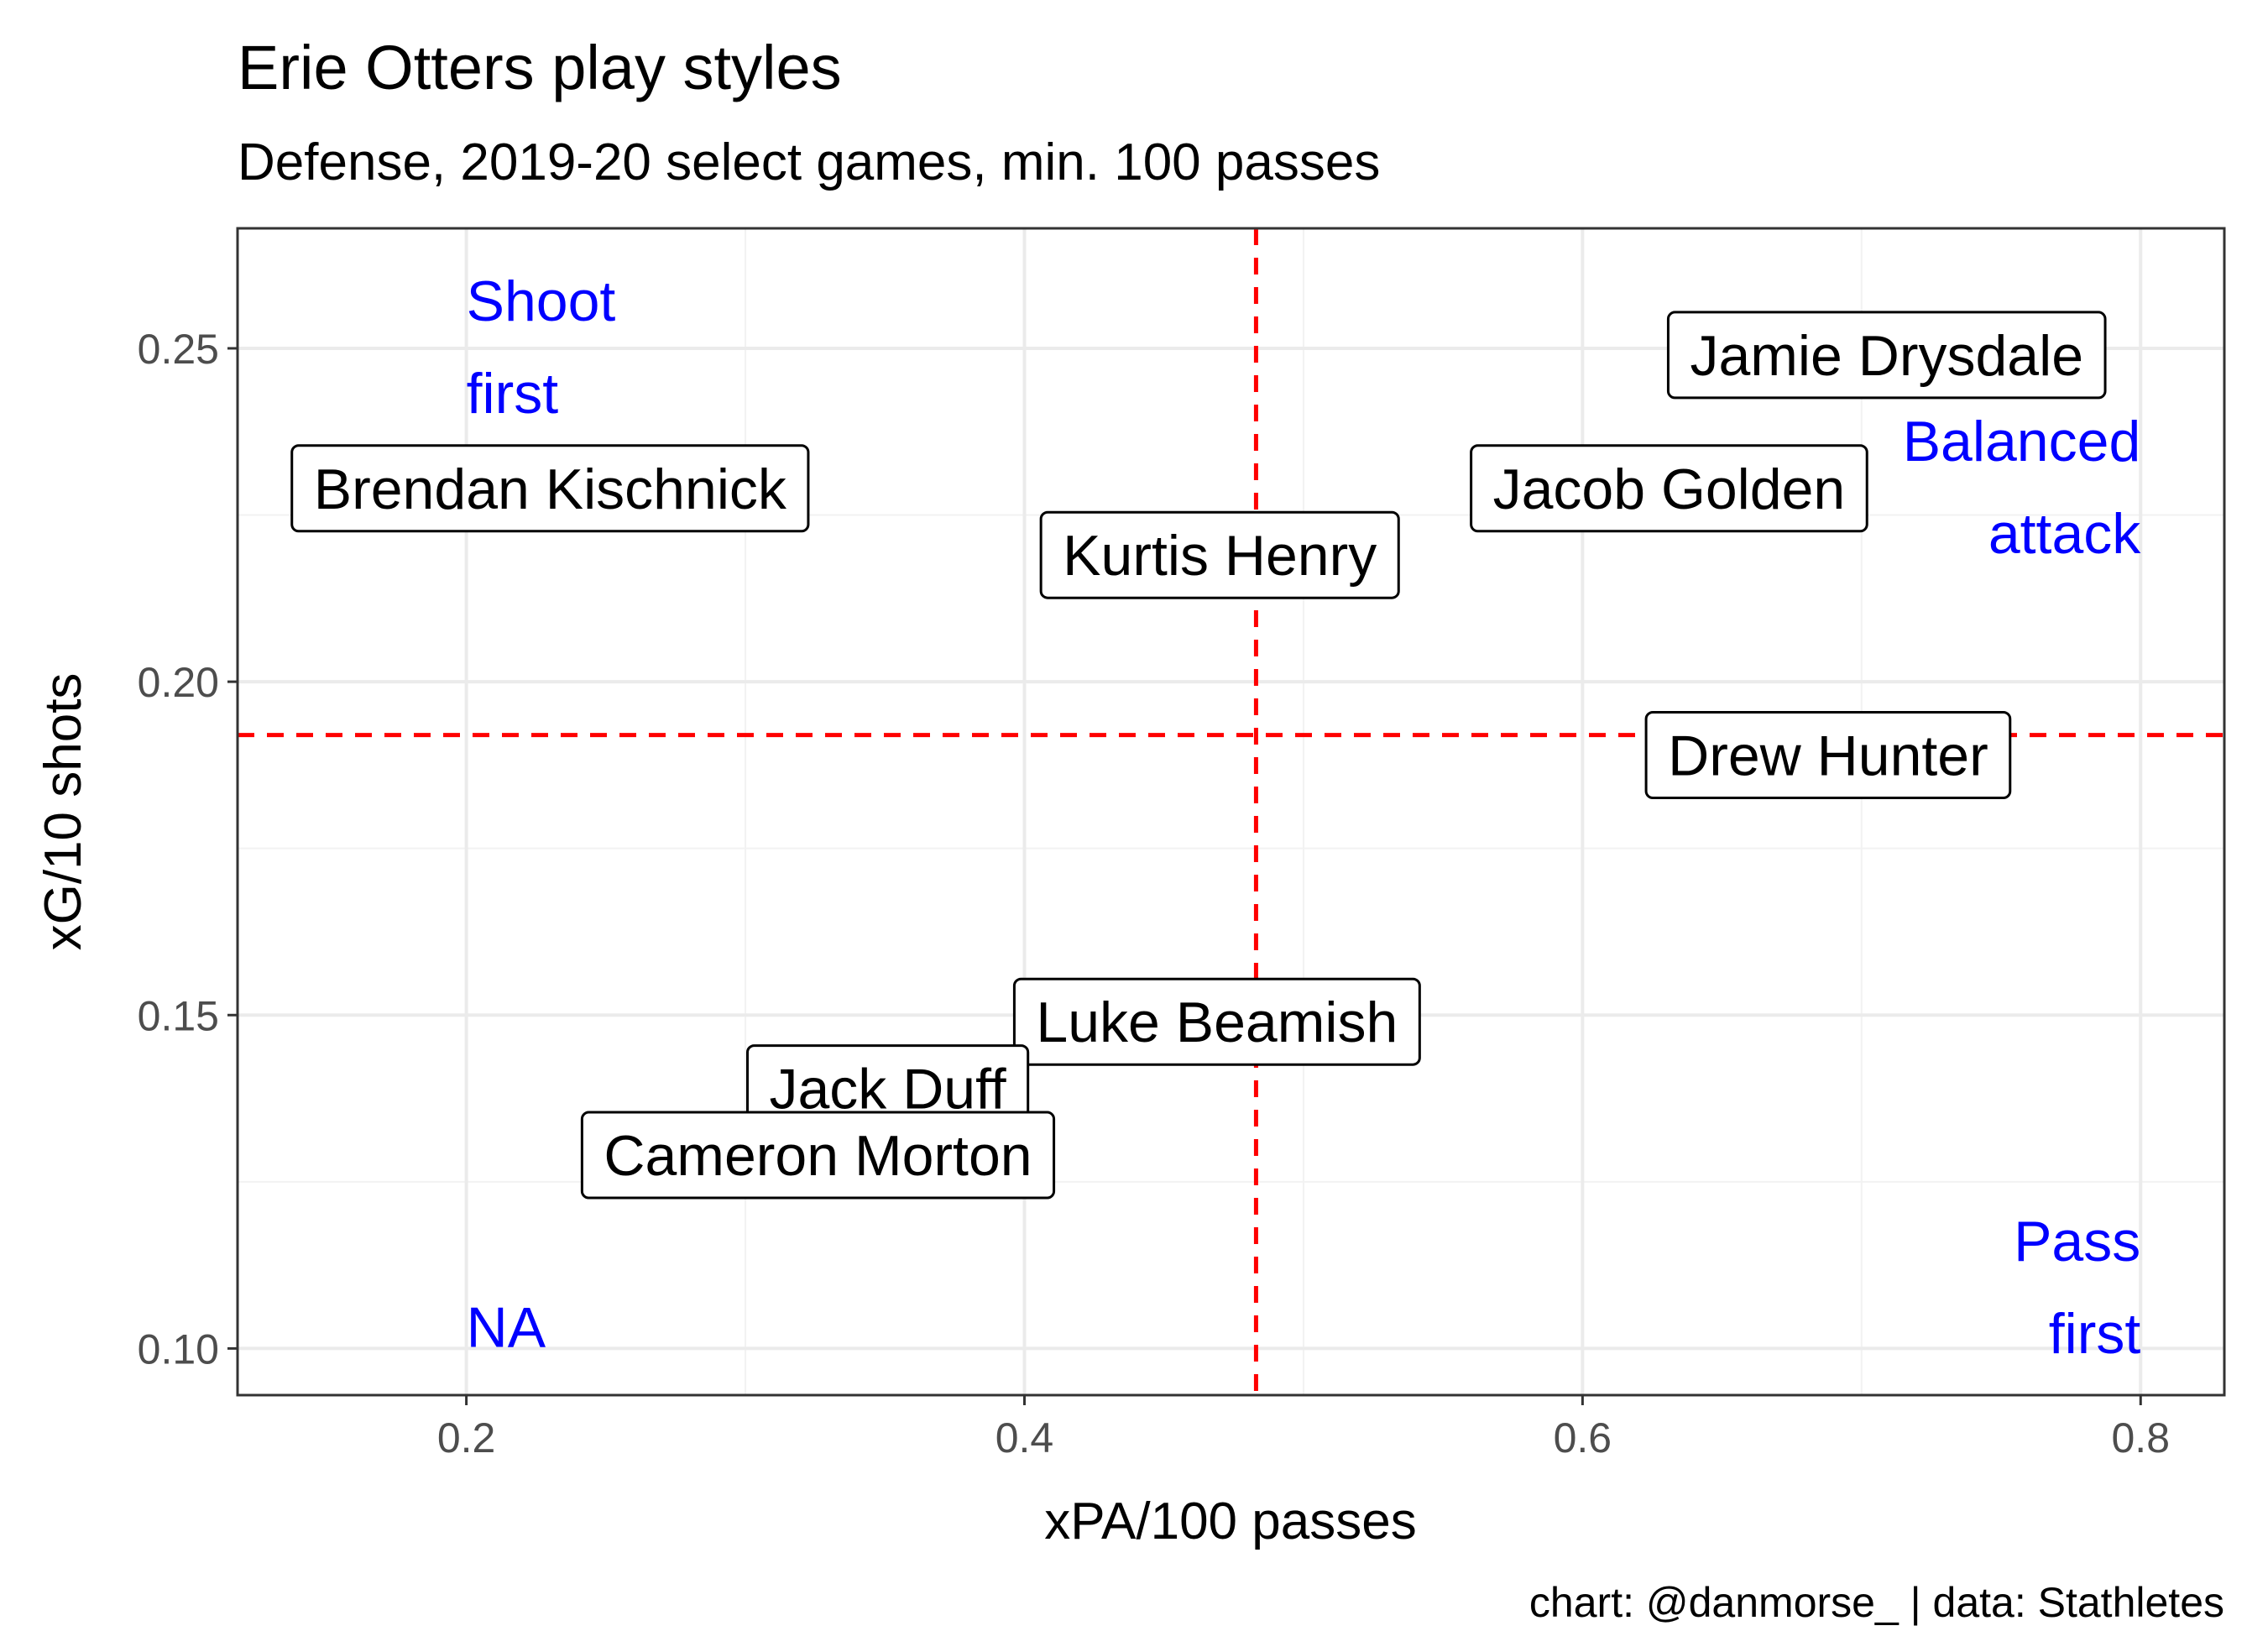  I want to click on data-point-name: Jacob Golden, so click(1669, 489).